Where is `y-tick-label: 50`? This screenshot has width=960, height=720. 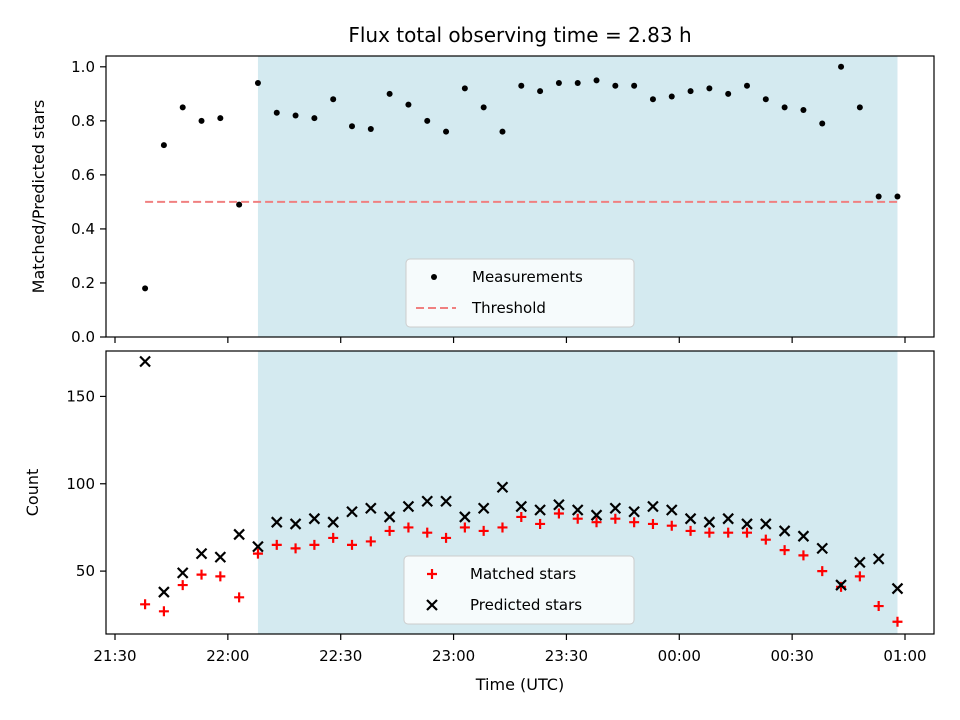
y-tick-label: 50 is located at coordinates (85, 571).